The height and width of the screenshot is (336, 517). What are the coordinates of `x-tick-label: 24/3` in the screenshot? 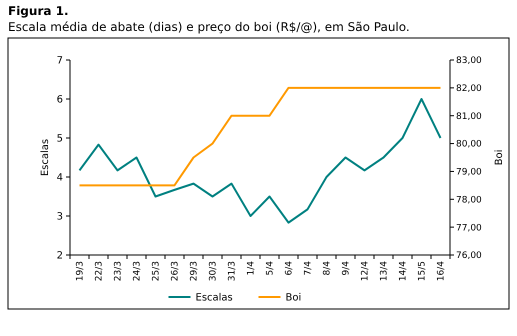 It's located at (137, 271).